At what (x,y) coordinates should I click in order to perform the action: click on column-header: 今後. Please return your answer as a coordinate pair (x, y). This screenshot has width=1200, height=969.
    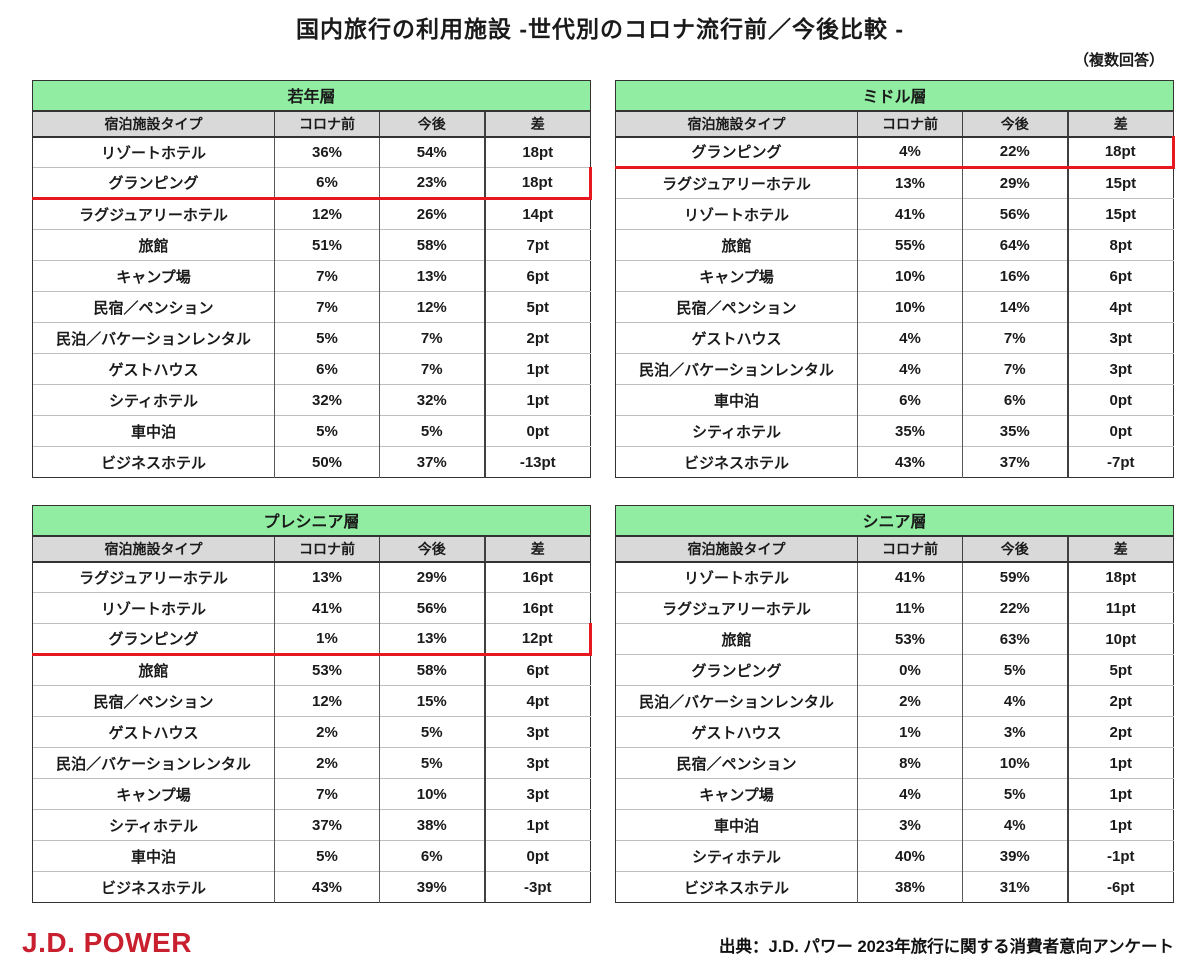
    Looking at the image, I should click on (432, 549).